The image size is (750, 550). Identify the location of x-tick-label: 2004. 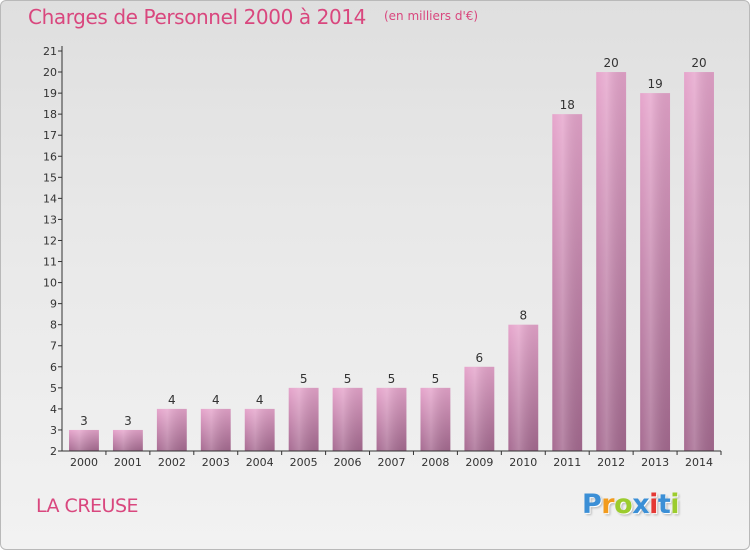
(260, 462).